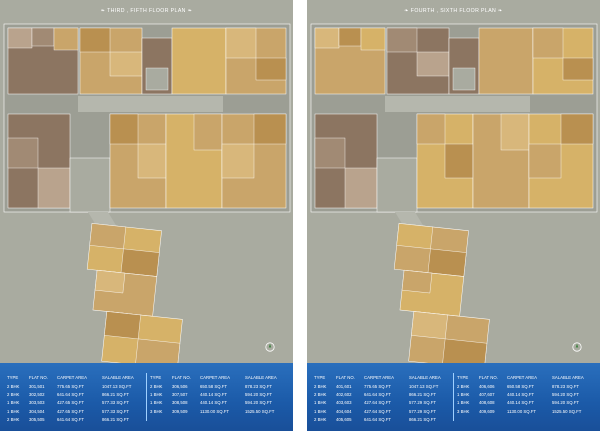  I want to click on cell-flat-no: 307,507, so click(180, 394).